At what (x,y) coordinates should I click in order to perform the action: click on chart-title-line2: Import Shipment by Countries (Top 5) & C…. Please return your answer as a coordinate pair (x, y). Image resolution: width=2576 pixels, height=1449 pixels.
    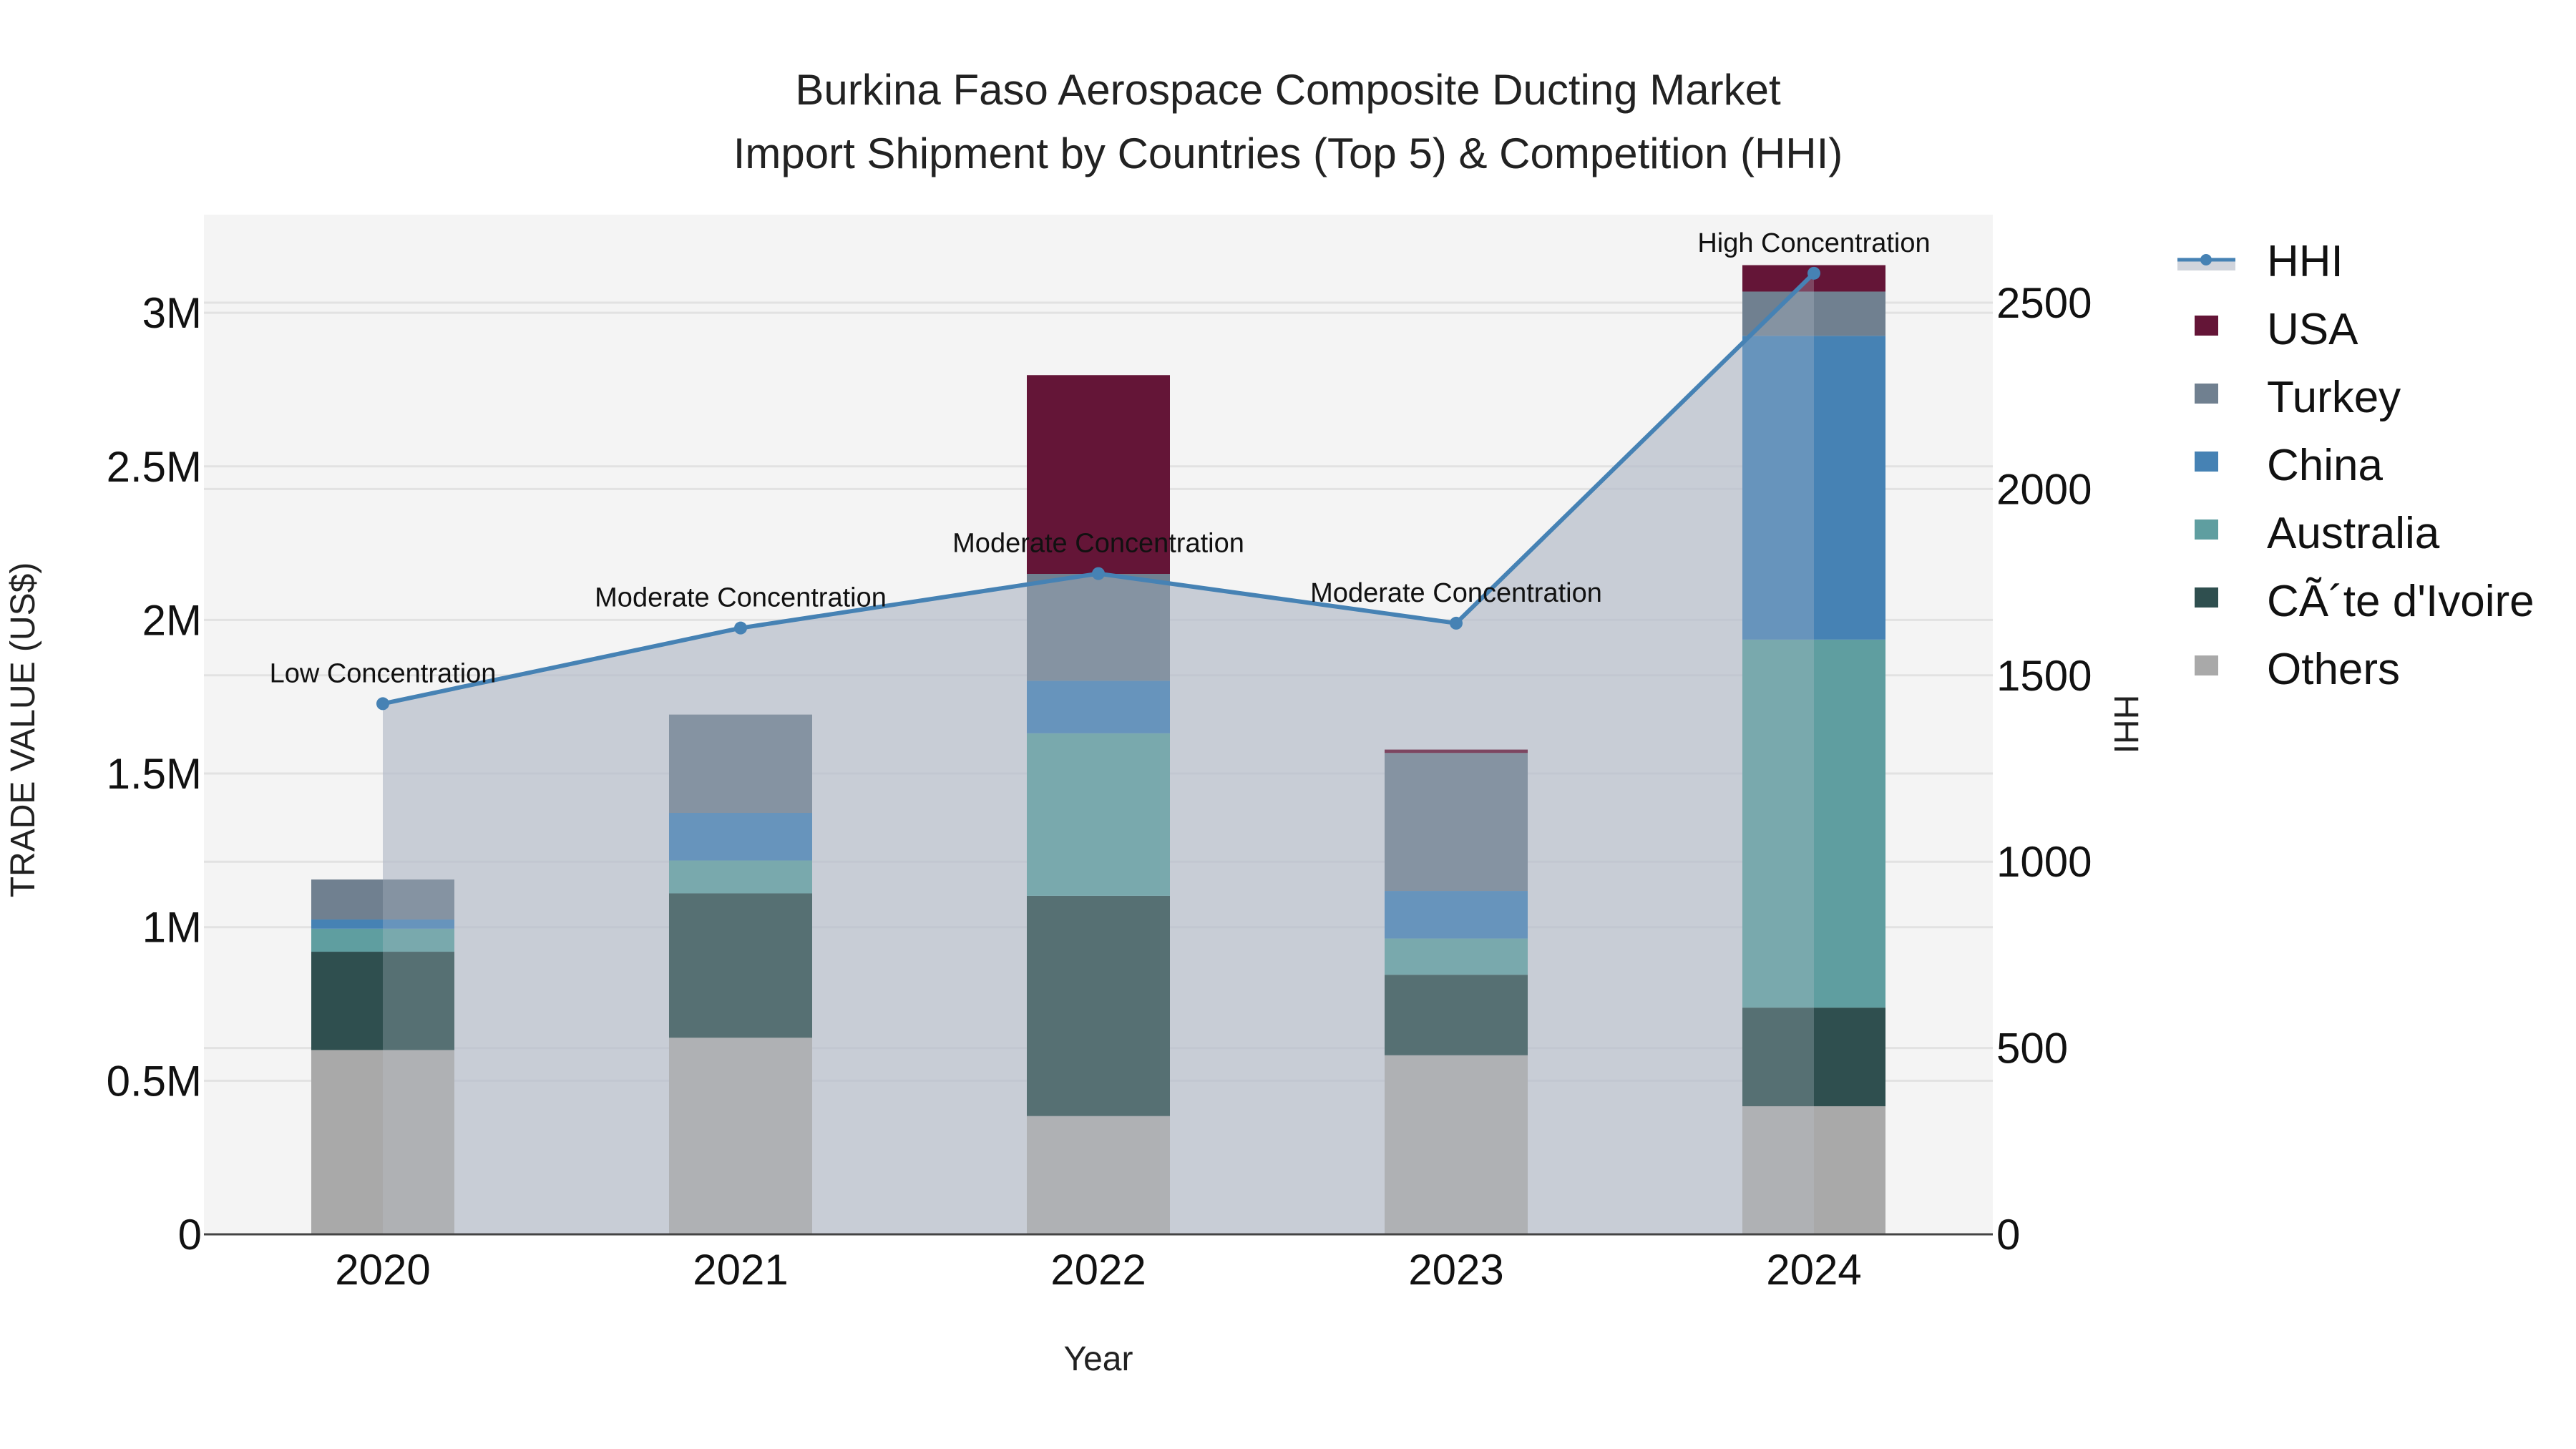
    Looking at the image, I should click on (1288, 153).